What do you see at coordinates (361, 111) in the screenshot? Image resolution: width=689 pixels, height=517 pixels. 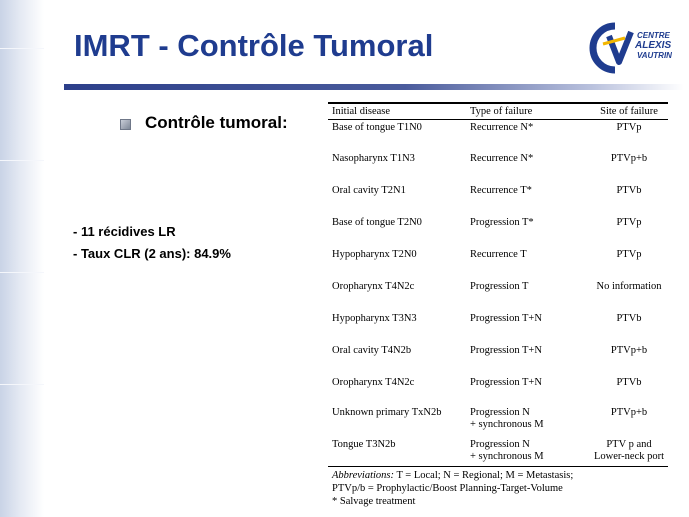 I see `header-initial-disease: Initial disease` at bounding box center [361, 111].